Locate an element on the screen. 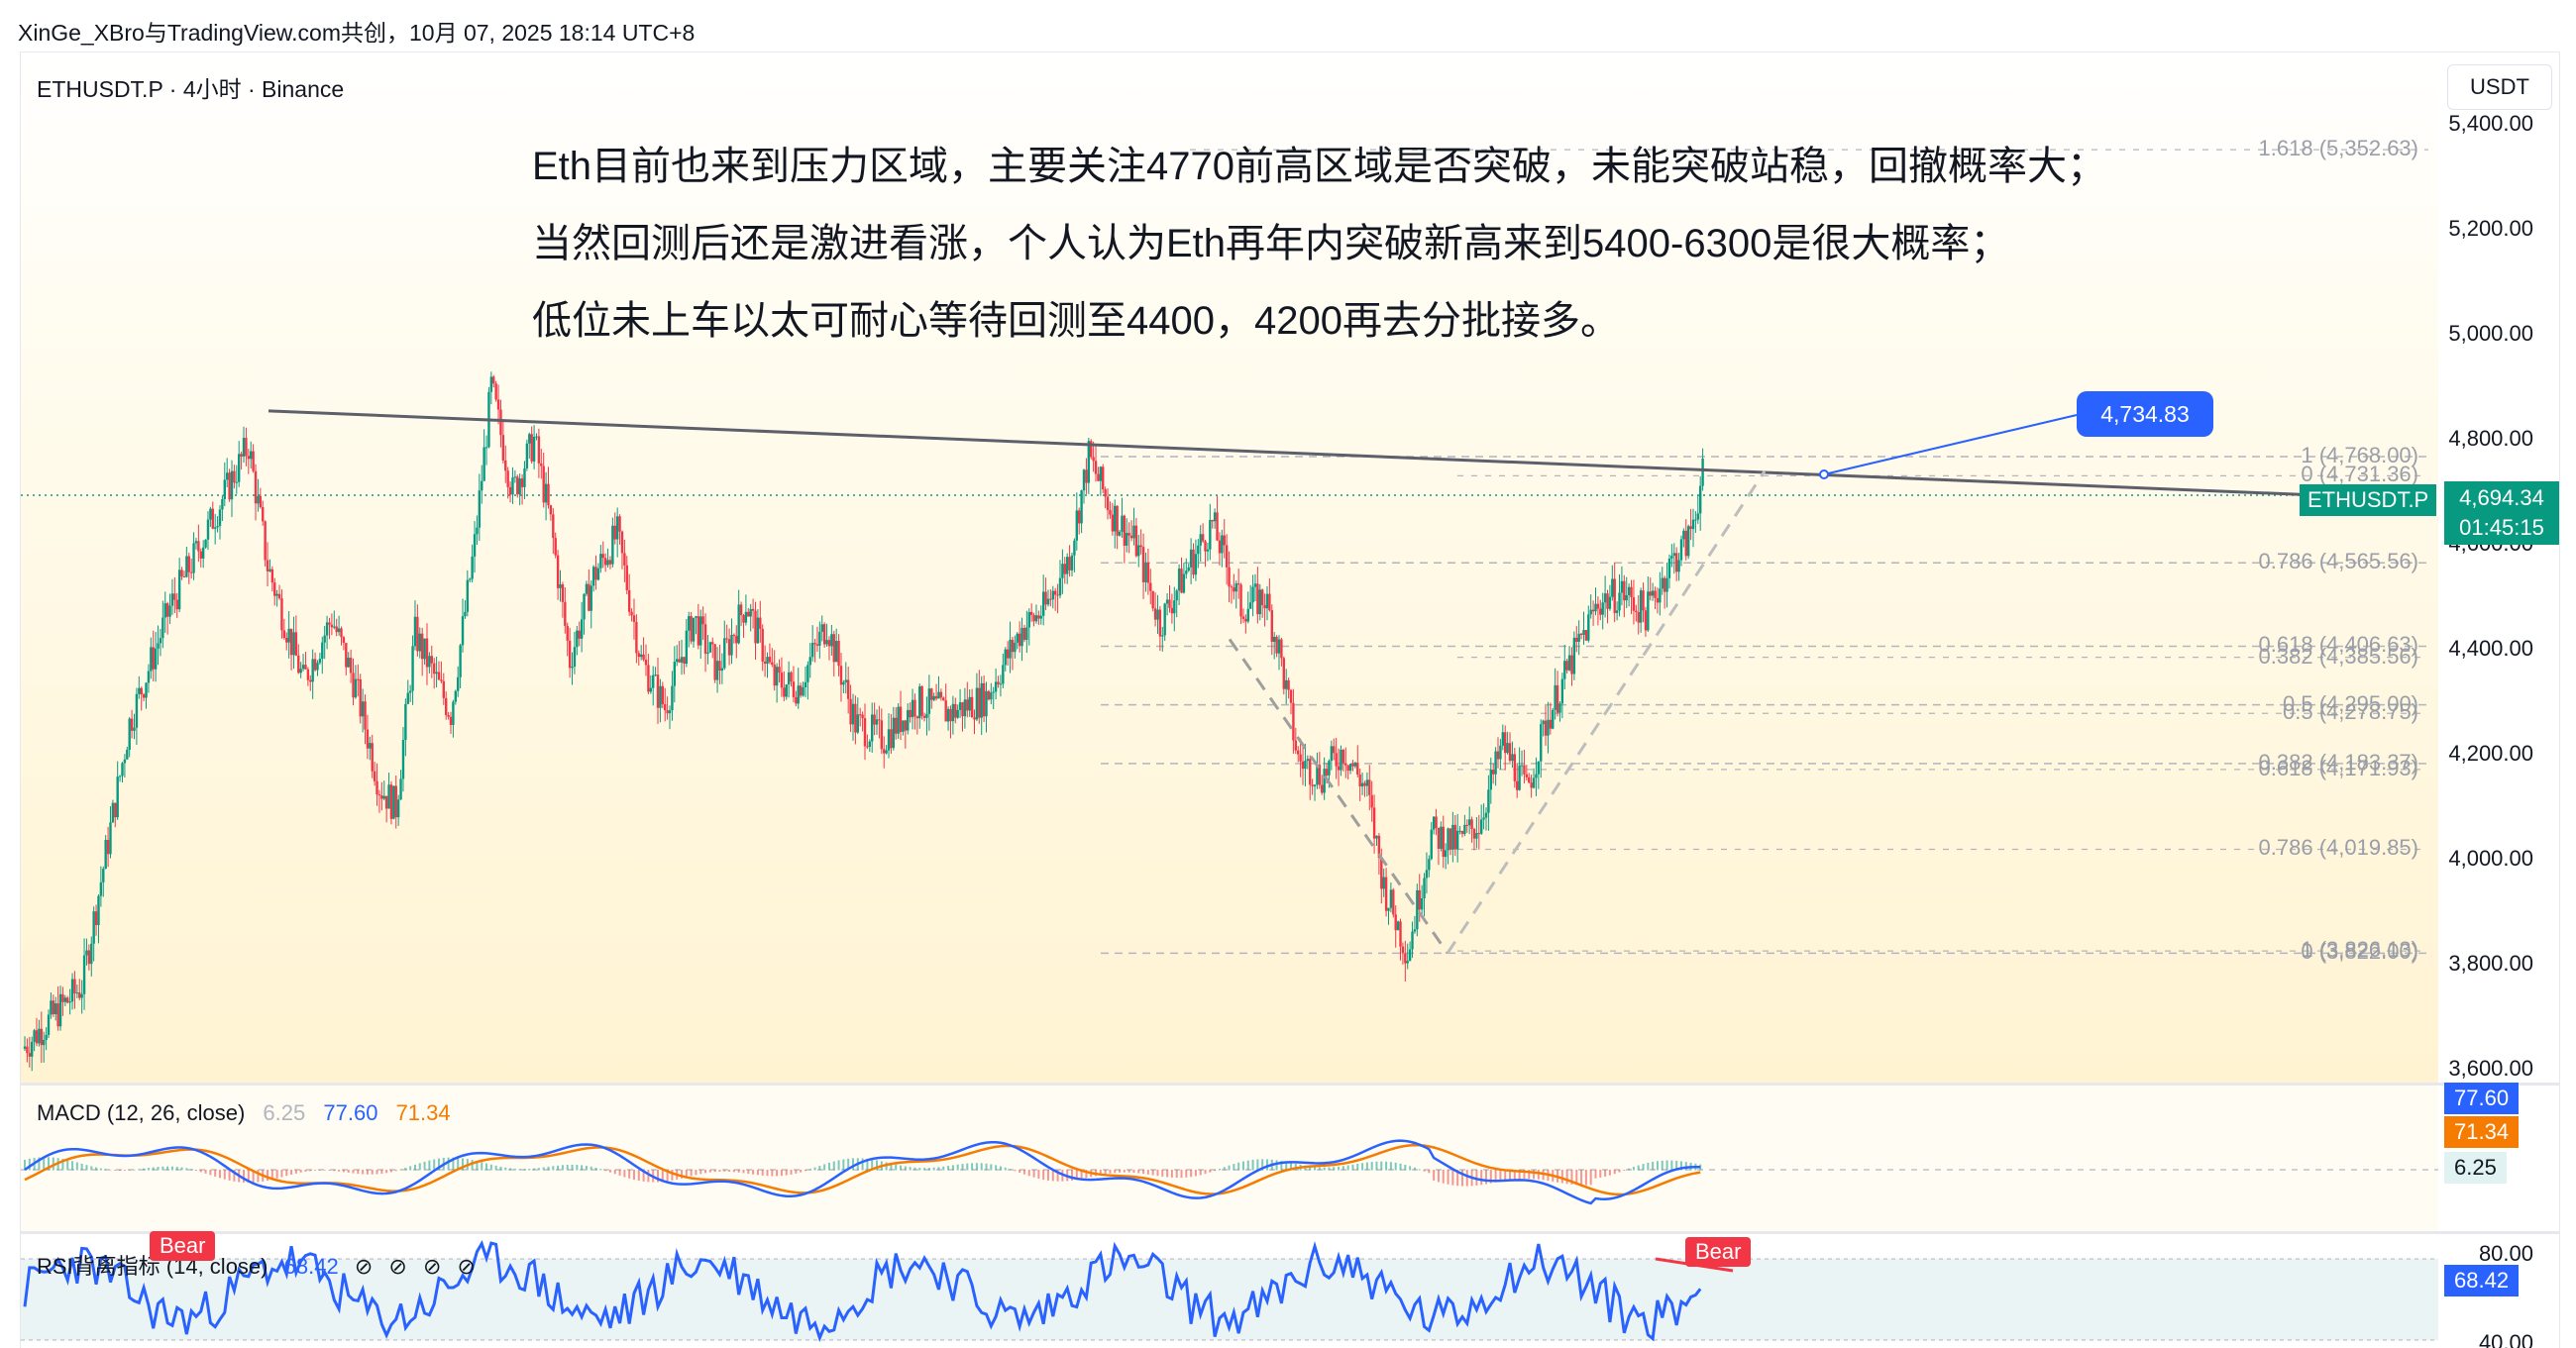  macd-legend: MACD (12, 26, close) 6.25 77.60 71.34 is located at coordinates (250, 1113).